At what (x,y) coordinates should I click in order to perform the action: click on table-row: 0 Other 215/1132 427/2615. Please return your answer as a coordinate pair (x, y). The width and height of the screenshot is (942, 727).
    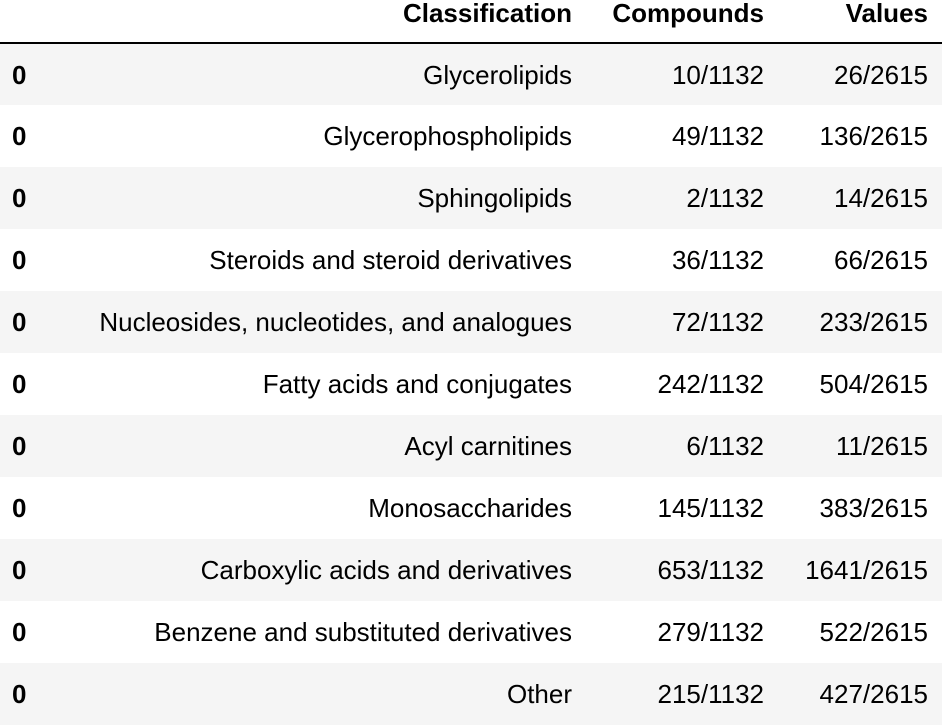
    Looking at the image, I should click on (471, 694).